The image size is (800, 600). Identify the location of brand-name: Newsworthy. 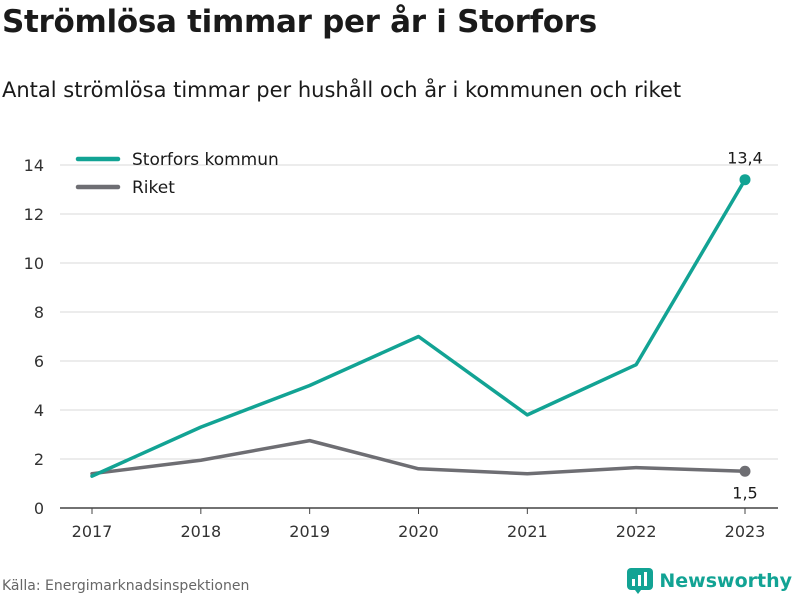
(725, 581).